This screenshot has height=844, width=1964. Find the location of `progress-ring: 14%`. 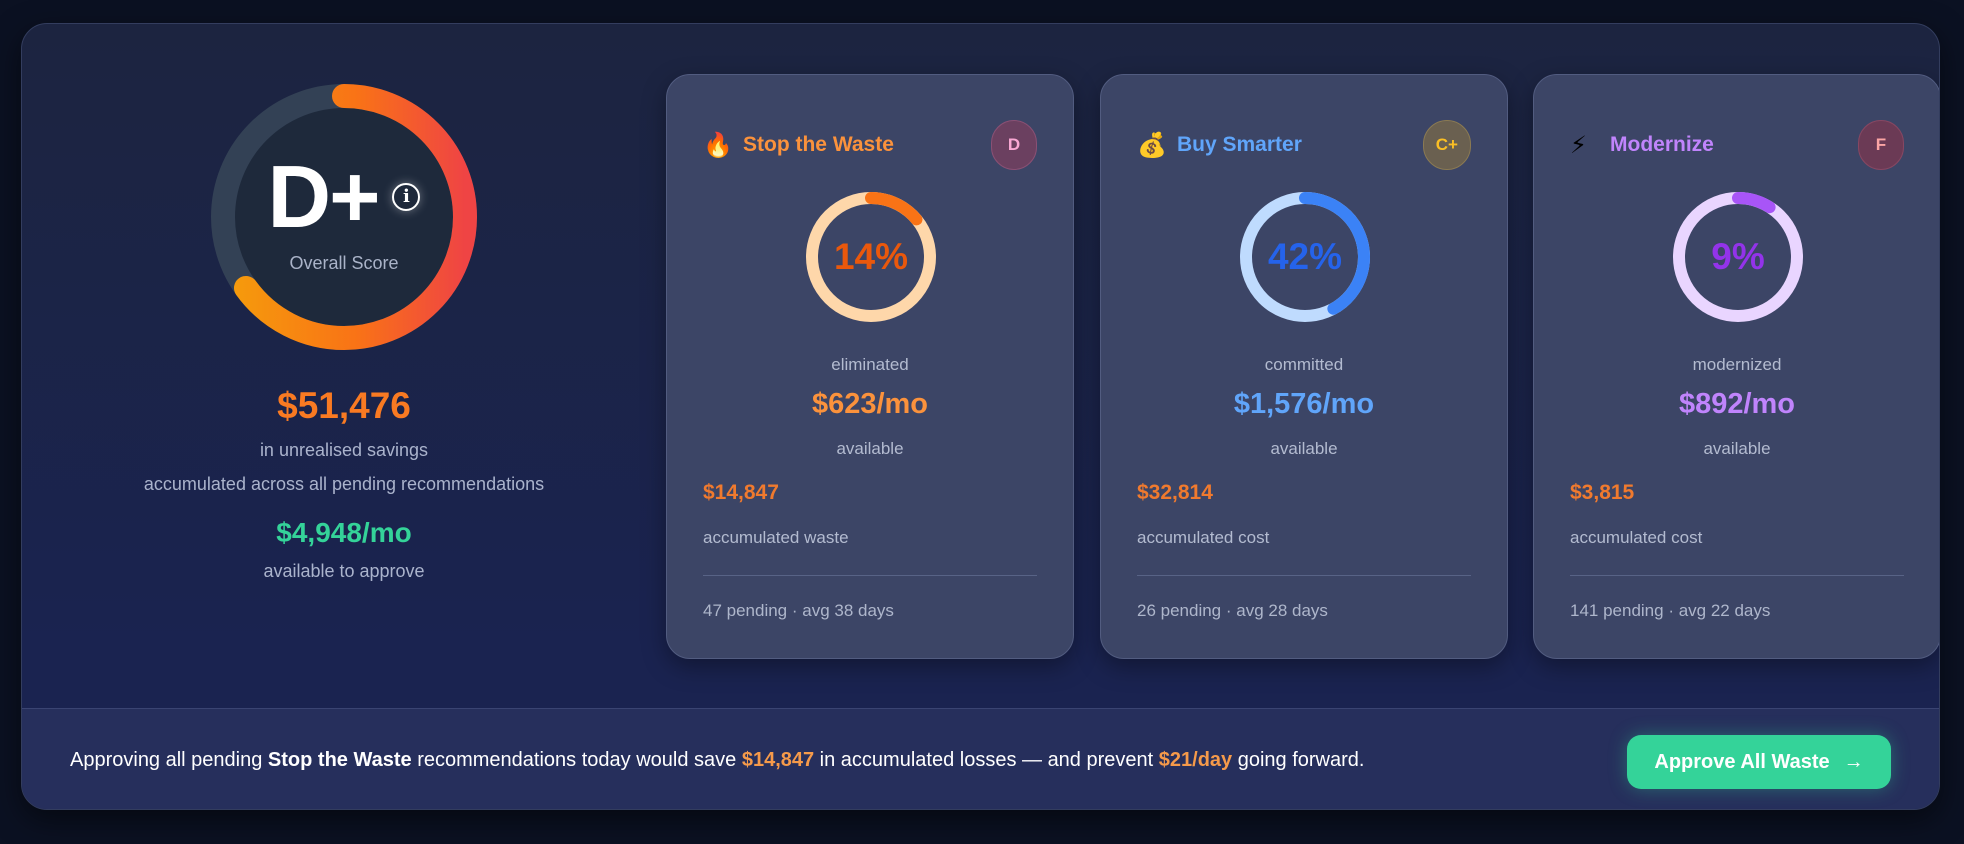

progress-ring: 14% is located at coordinates (871, 257).